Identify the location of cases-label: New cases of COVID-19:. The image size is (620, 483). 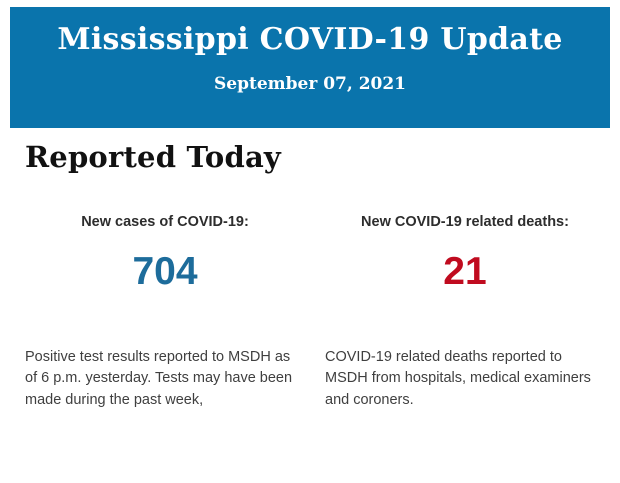
(165, 222).